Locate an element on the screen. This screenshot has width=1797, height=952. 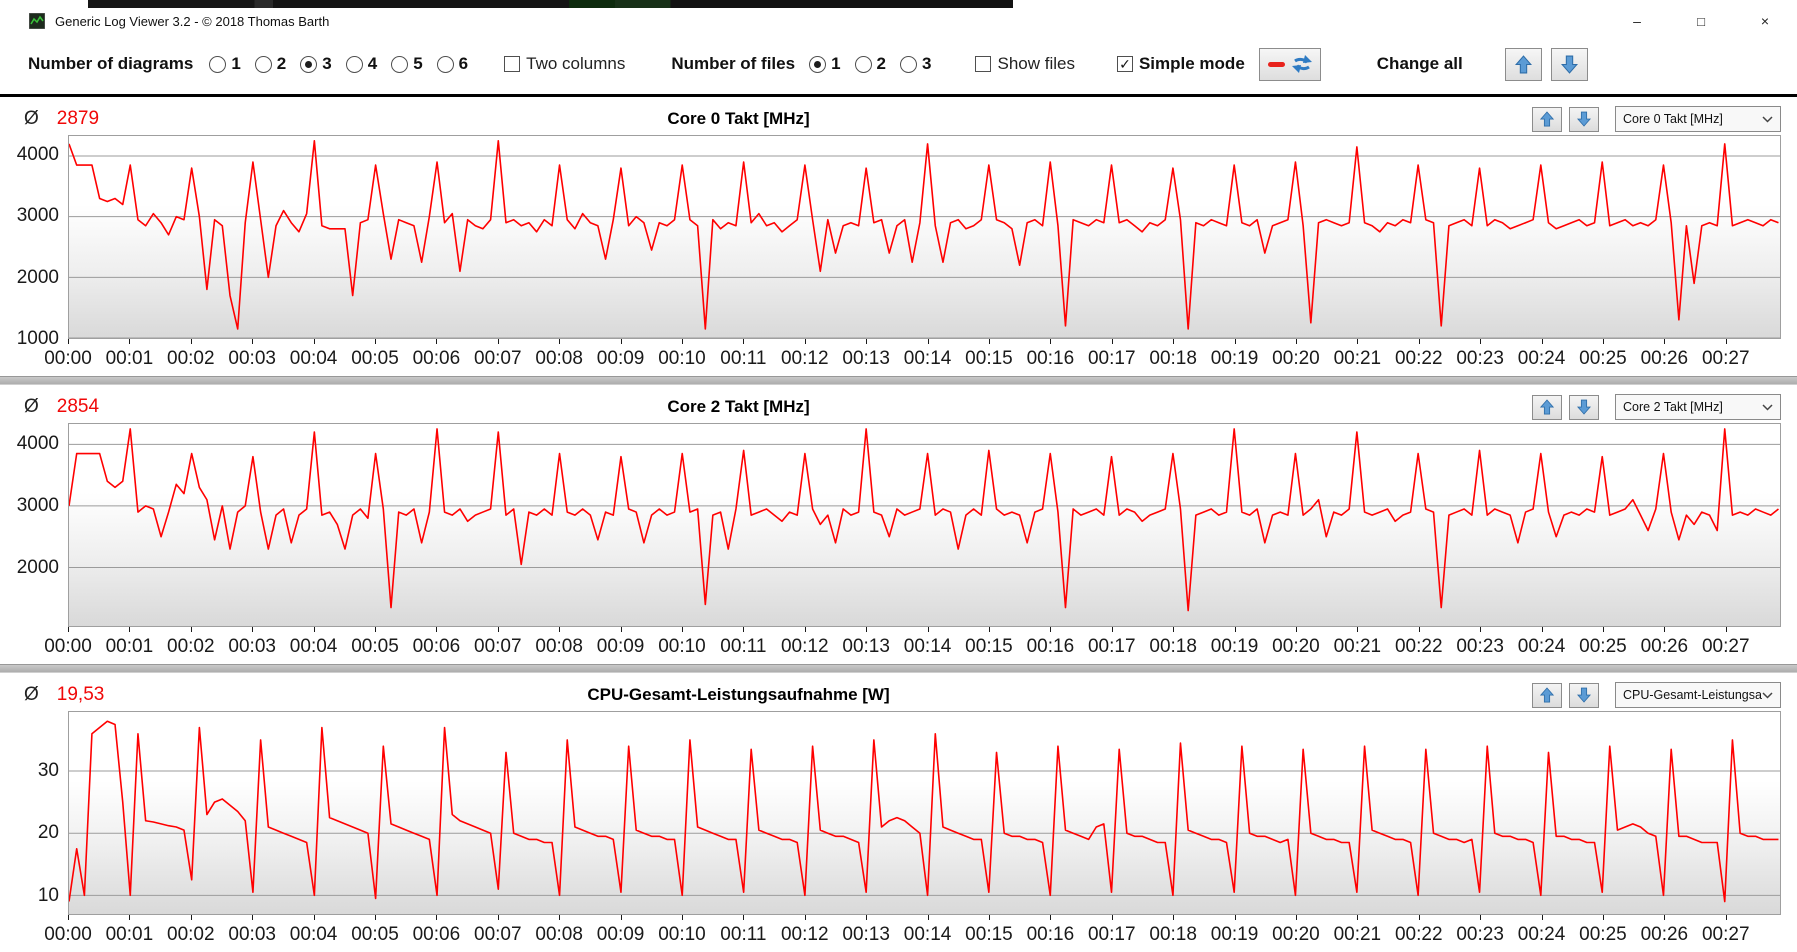
chevron-down-icon is located at coordinates (1767, 119).